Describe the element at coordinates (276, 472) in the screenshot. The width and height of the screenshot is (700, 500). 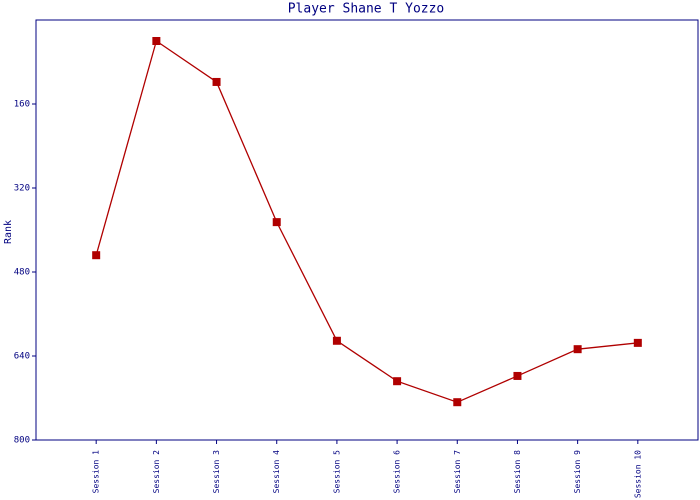
I see `x-tick-label: Session 4` at that location.